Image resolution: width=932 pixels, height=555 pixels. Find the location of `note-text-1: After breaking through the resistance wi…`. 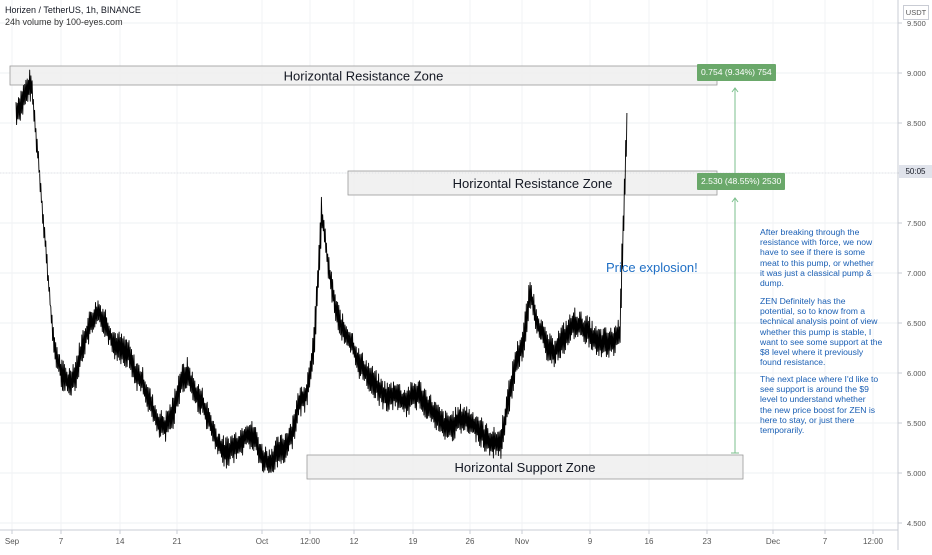

note-text-1: After breaking through the resistance wi… is located at coordinates (817, 258).